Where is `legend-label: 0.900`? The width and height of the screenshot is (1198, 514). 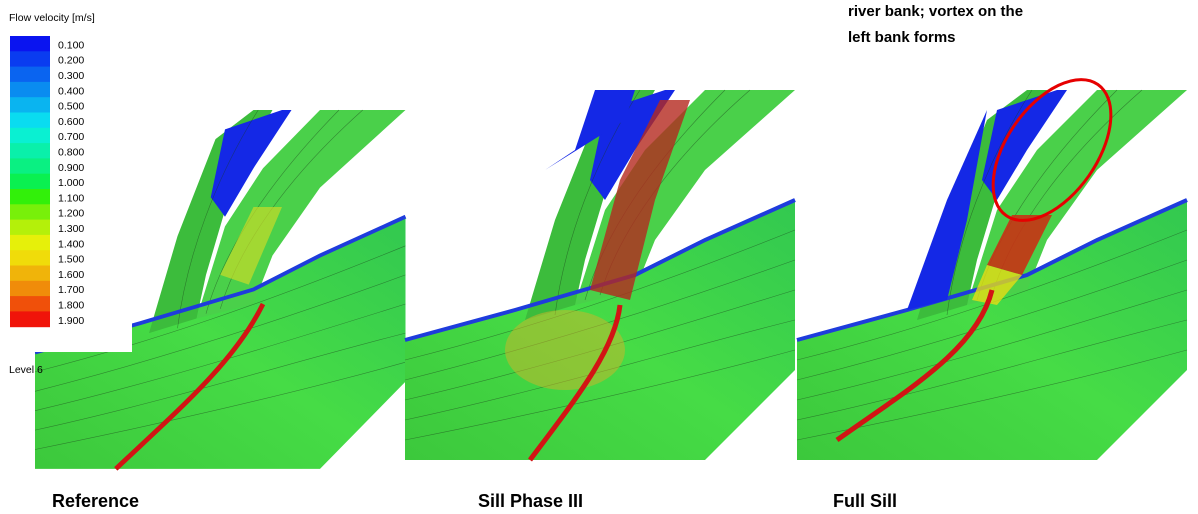 legend-label: 0.900 is located at coordinates (71, 168).